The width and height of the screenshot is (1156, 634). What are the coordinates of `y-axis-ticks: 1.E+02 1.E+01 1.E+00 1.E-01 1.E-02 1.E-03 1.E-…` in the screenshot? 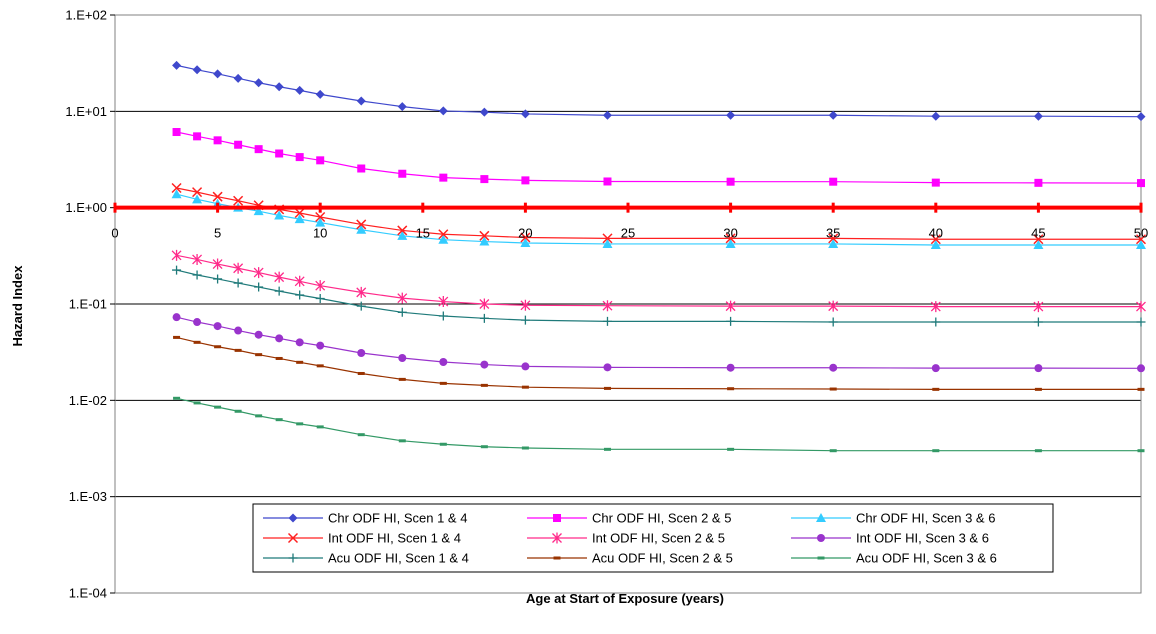 It's located at (90, 304).